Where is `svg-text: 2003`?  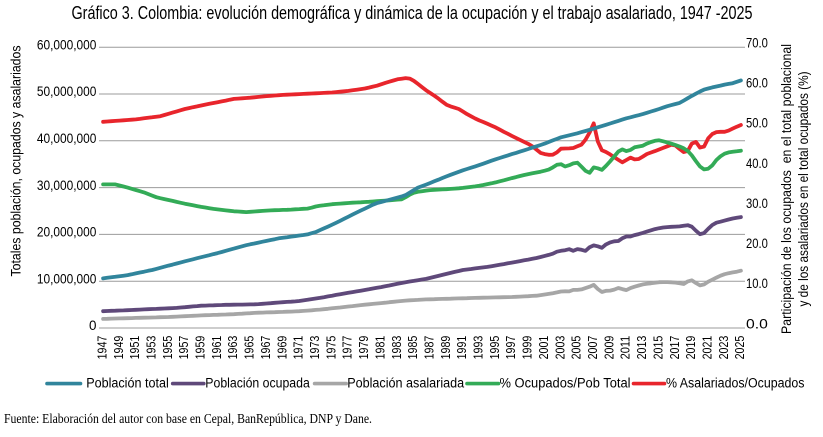
svg-text: 2003 is located at coordinates (559, 348).